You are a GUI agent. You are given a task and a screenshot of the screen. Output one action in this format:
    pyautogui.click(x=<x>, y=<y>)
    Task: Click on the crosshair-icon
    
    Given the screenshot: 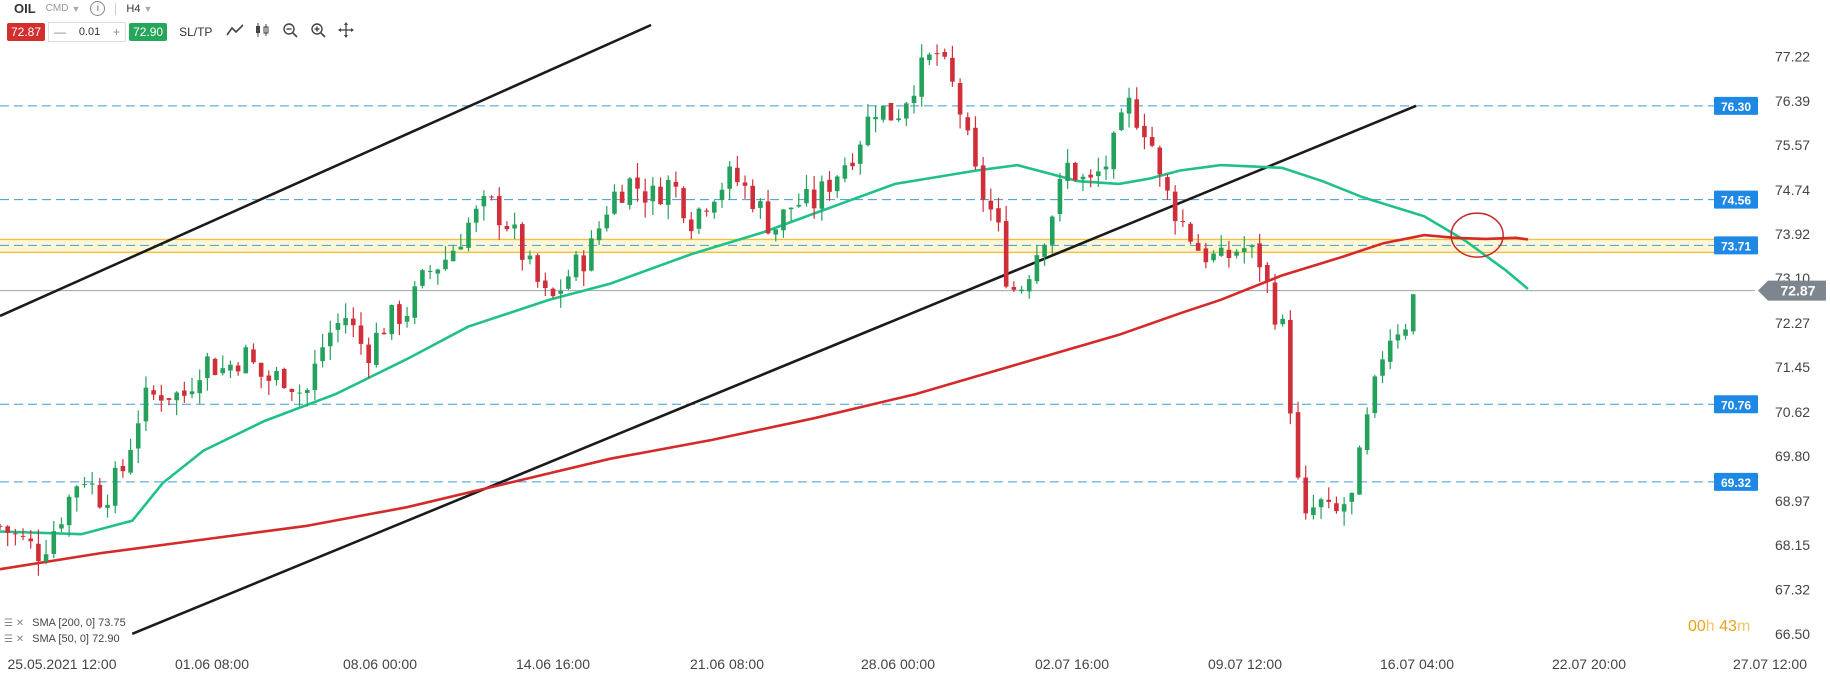 What is the action you would take?
    pyautogui.click(x=346, y=32)
    